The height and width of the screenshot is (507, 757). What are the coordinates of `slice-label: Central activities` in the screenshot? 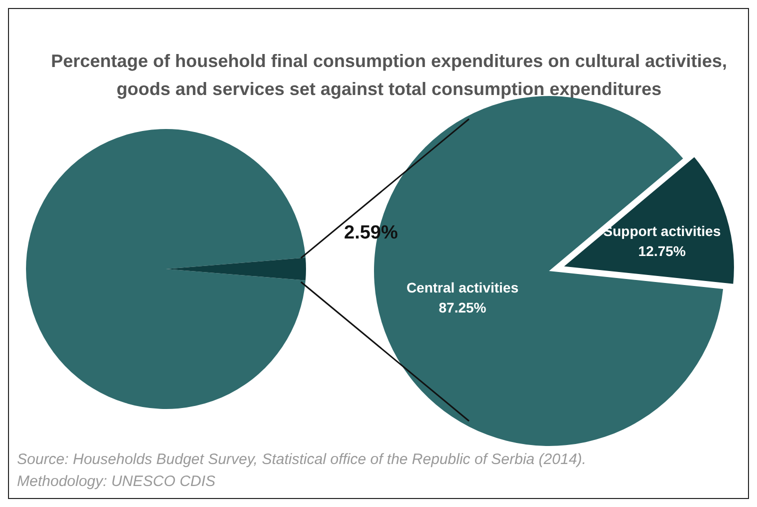 It's located at (462, 288).